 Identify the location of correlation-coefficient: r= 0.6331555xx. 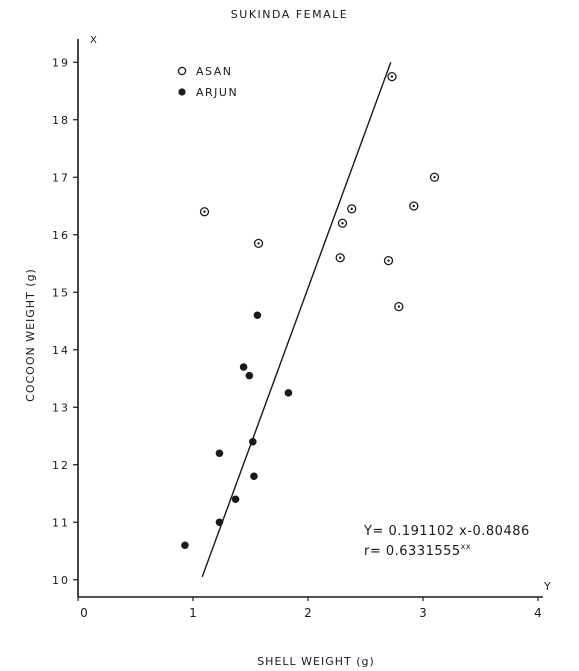
(418, 550).